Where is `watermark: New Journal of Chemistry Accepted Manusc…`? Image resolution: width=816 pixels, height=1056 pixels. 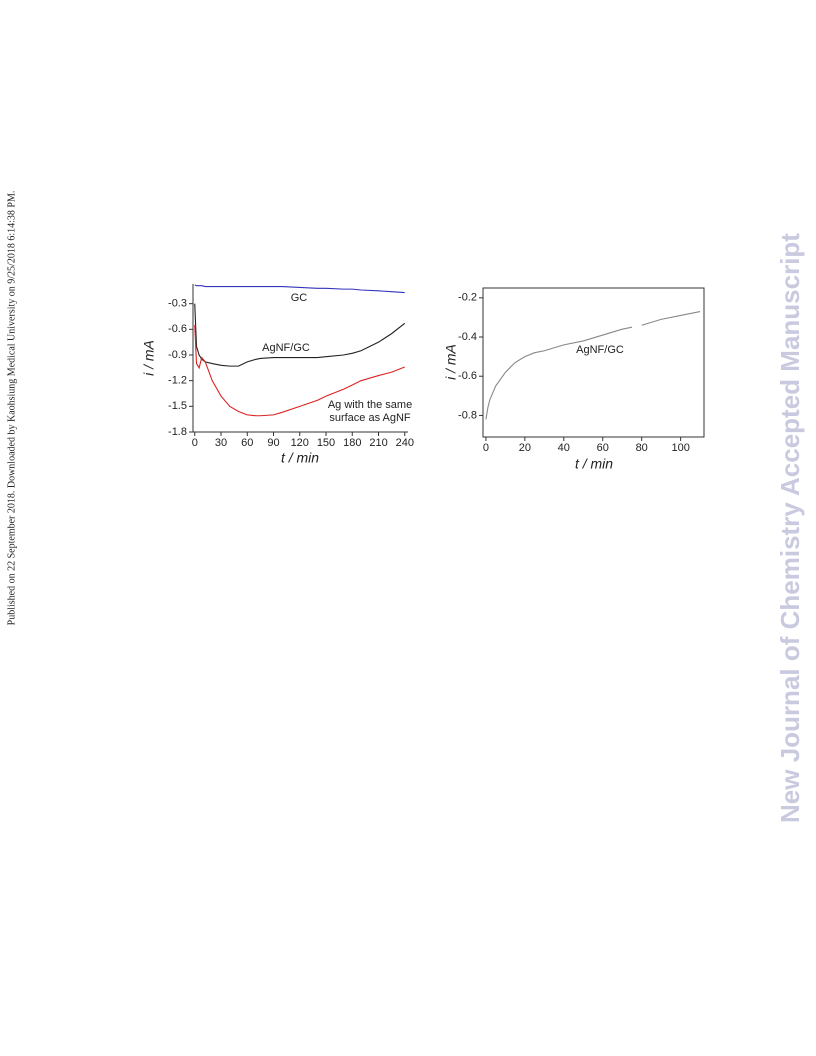 watermark: New Journal of Chemistry Accepted Manusc… is located at coordinates (790, 528).